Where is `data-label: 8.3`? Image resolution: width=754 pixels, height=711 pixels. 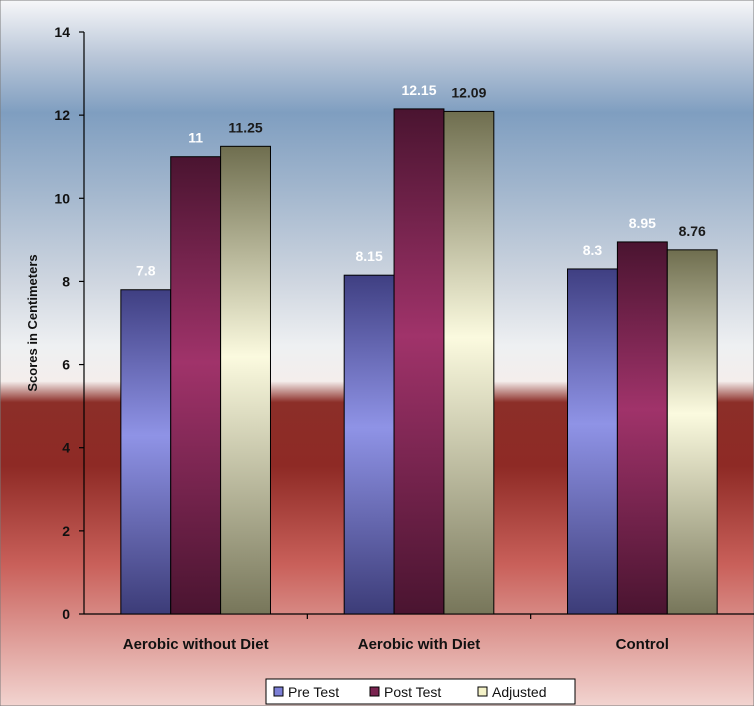 data-label: 8.3 is located at coordinates (593, 250).